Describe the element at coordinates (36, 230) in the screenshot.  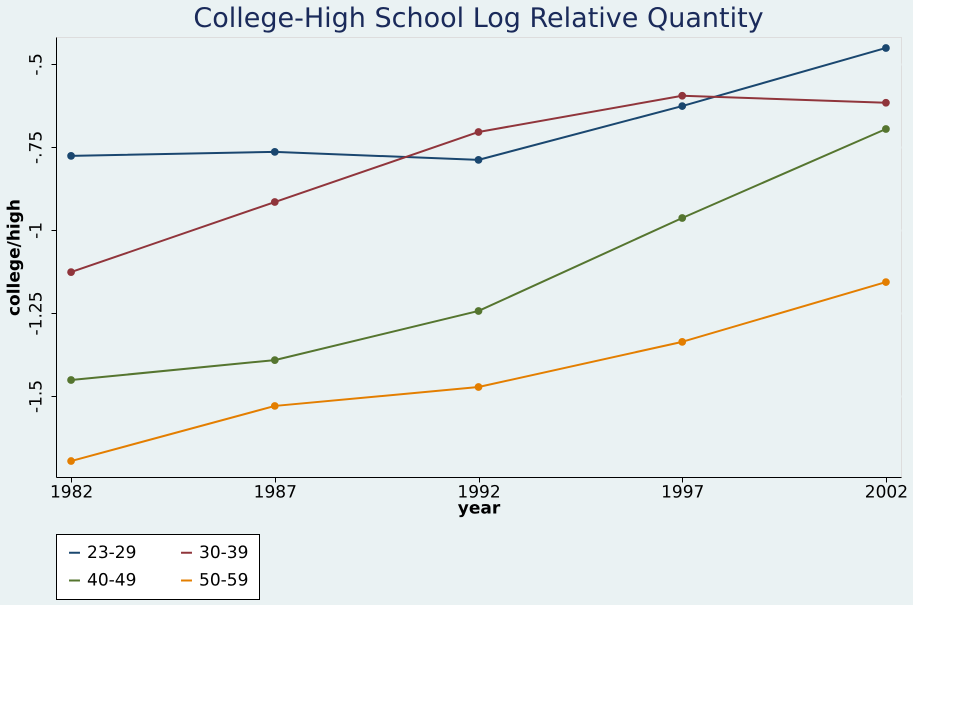
I see `y-tick-label: -1` at that location.